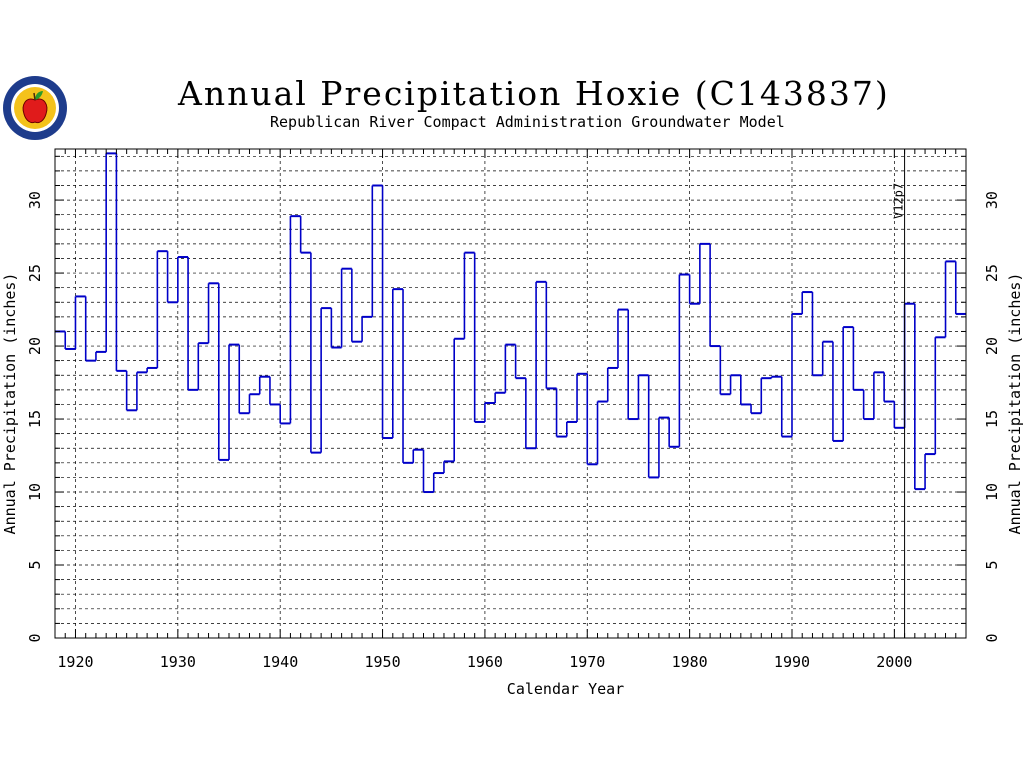 Image resolution: width=1024 pixels, height=768 pixels. Describe the element at coordinates (690, 662) in the screenshot. I see `x-tick-label: 1980` at that location.